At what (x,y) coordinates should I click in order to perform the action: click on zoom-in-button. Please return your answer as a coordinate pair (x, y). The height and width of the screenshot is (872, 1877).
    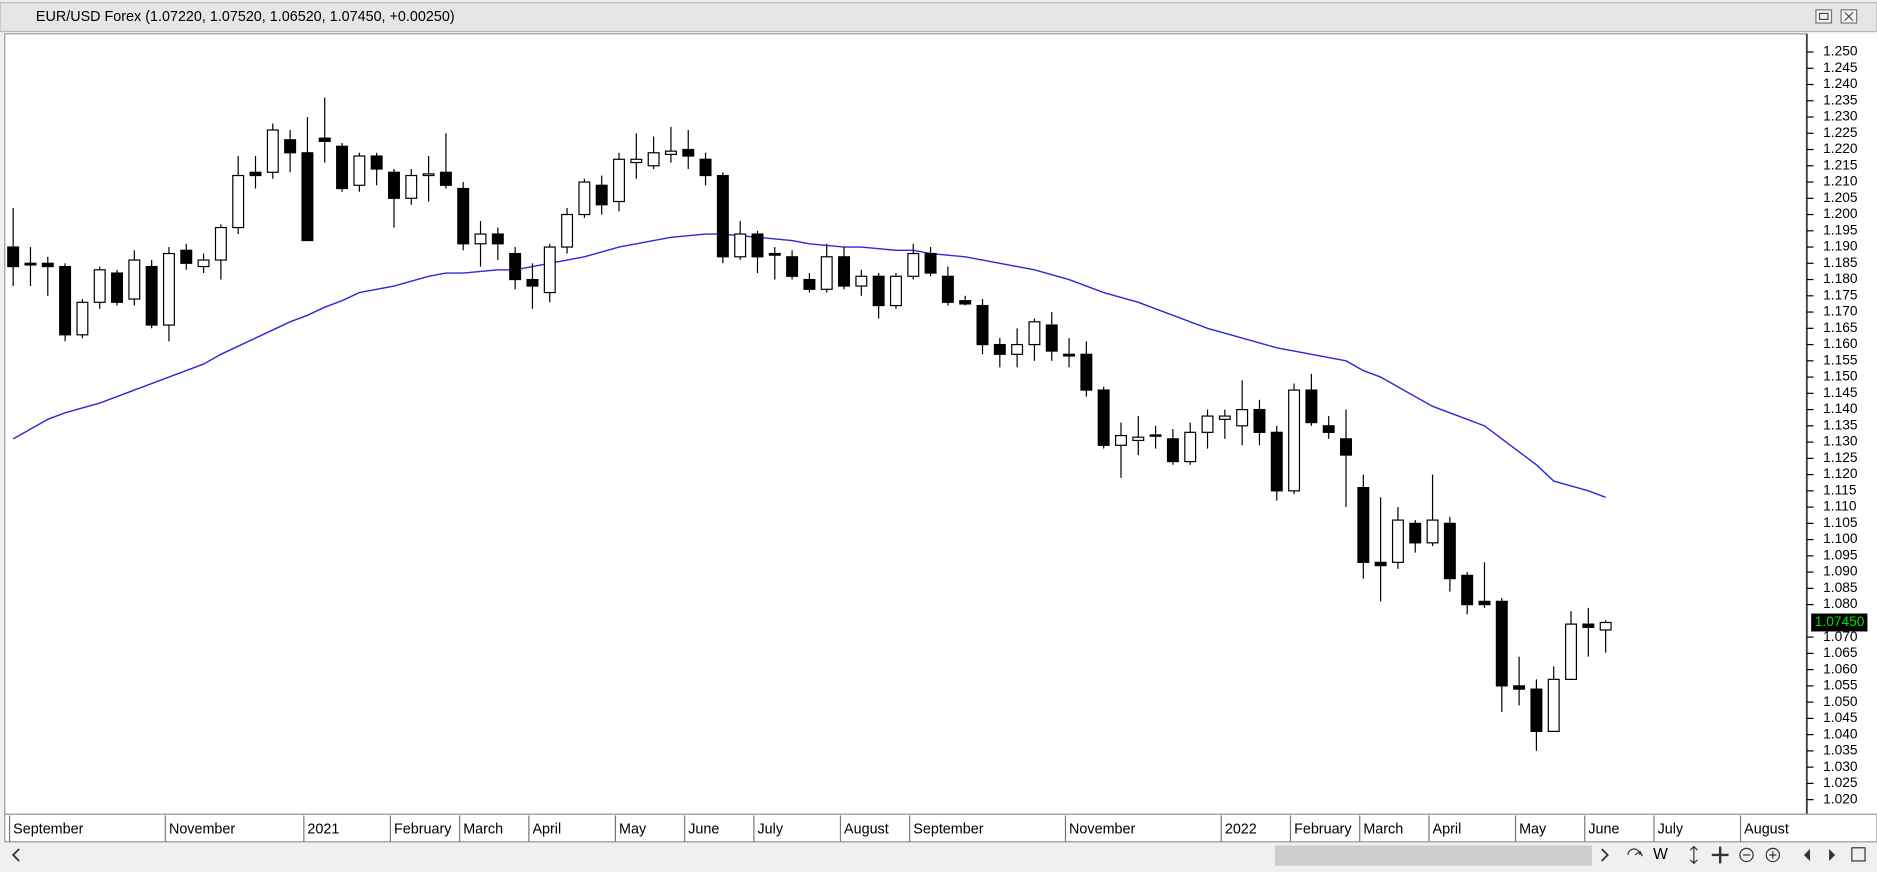
    Looking at the image, I should click on (1773, 855).